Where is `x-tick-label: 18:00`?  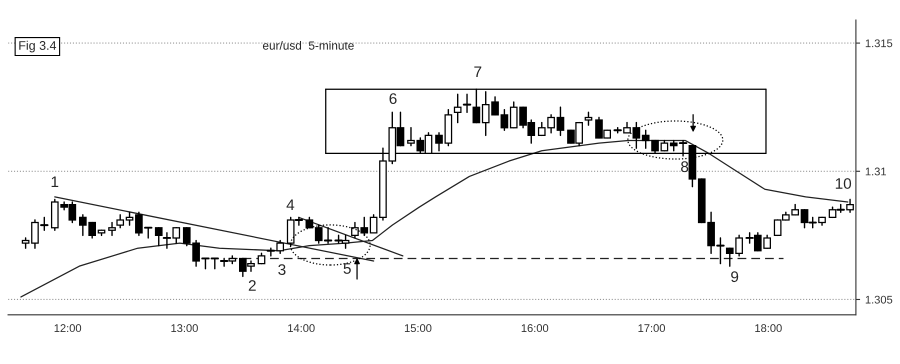
x-tick-label: 18:00 is located at coordinates (768, 328).